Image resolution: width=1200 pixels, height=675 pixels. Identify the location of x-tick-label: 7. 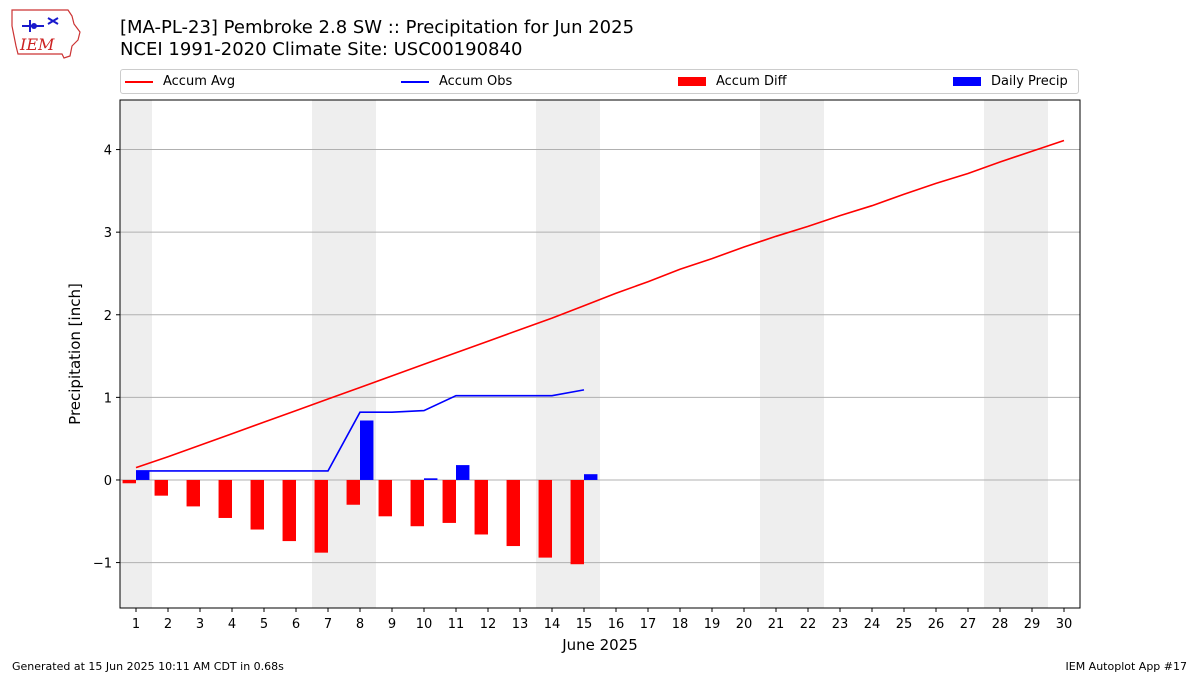
(328, 624).